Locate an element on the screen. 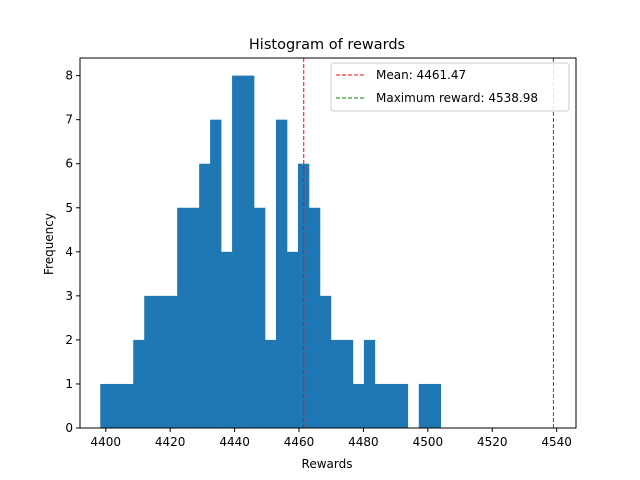  x-axis-ticks: 4400 4420 4440 4460 4480 4500 4520 4540 is located at coordinates (331, 438).